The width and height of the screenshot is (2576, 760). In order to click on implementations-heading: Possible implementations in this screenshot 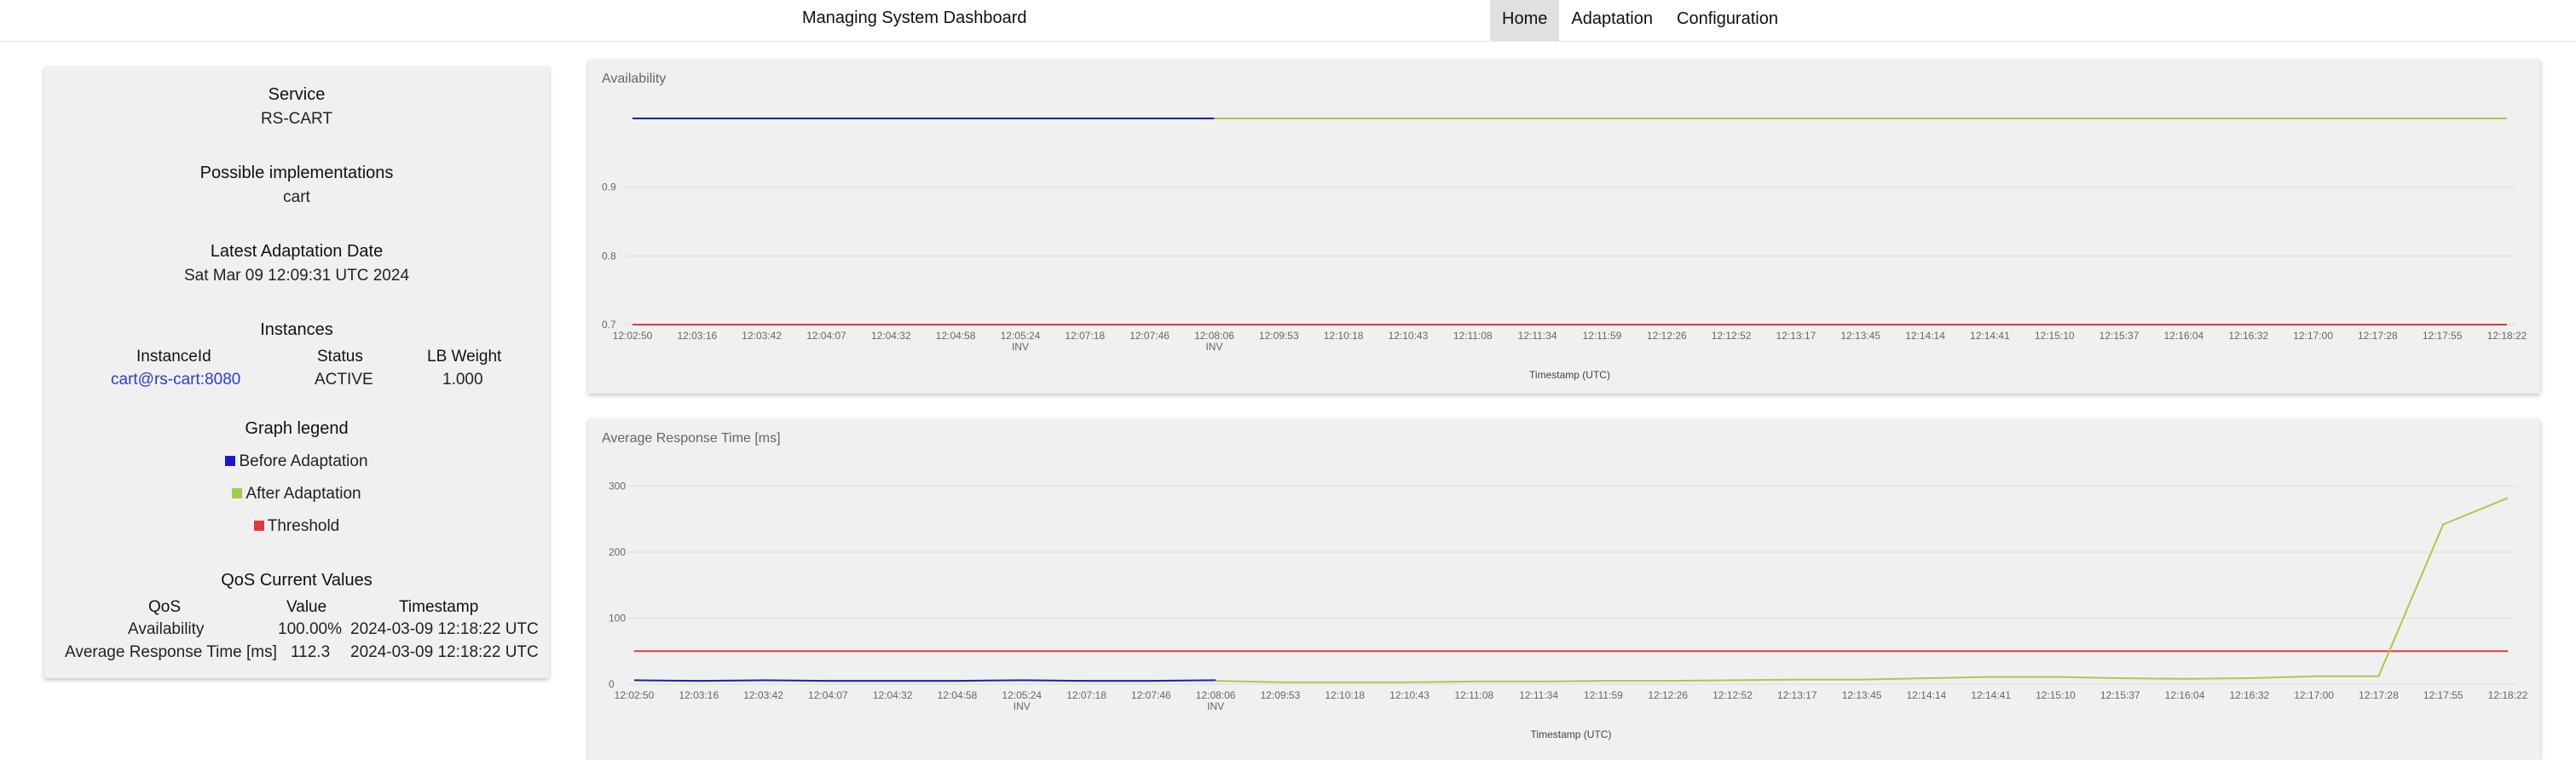, I will do `click(296, 173)`.